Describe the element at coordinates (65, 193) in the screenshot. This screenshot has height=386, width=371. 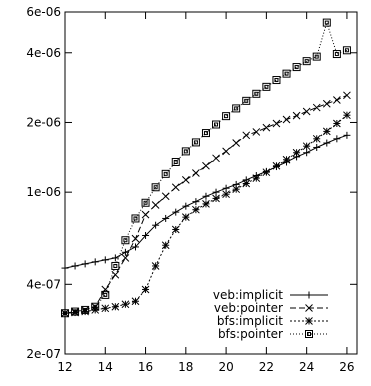
I see `x-tick: 12` at that location.